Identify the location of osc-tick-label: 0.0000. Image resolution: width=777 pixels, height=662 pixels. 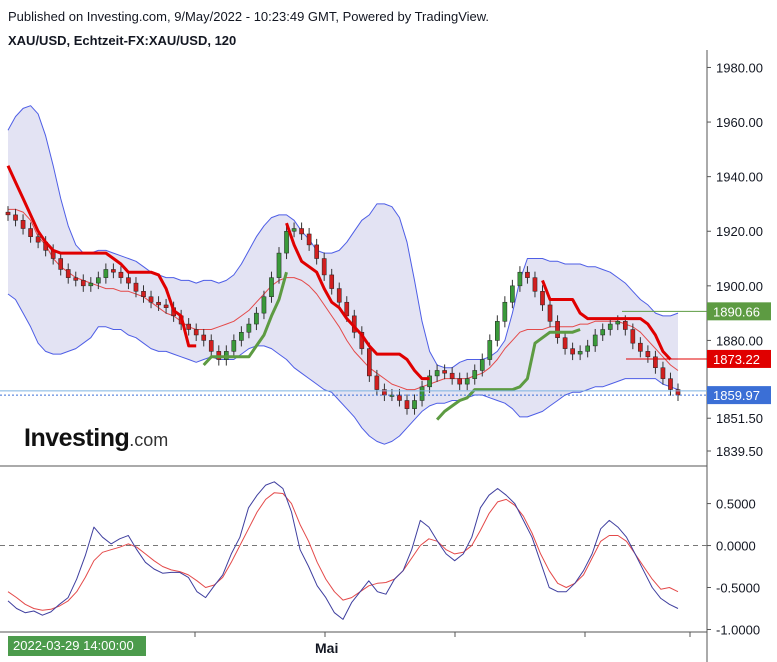
(736, 546).